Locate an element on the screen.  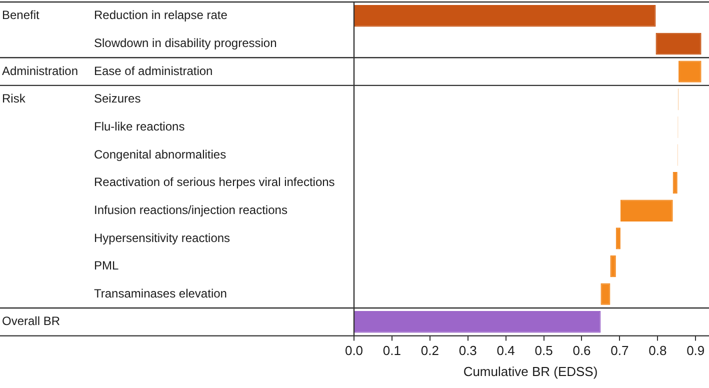
x-tick-label: 0.7 is located at coordinates (619, 350).